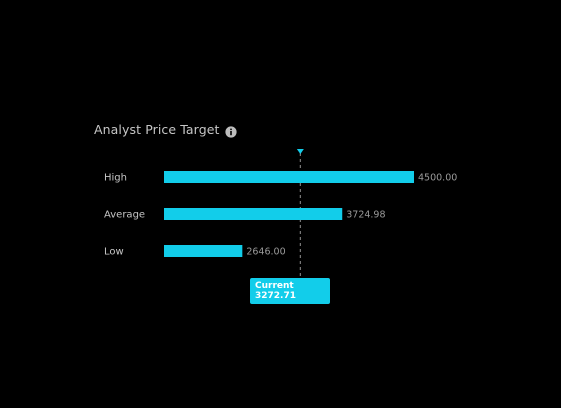 The image size is (561, 408). What do you see at coordinates (124, 215) in the screenshot?
I see `row-label-average: Average` at bounding box center [124, 215].